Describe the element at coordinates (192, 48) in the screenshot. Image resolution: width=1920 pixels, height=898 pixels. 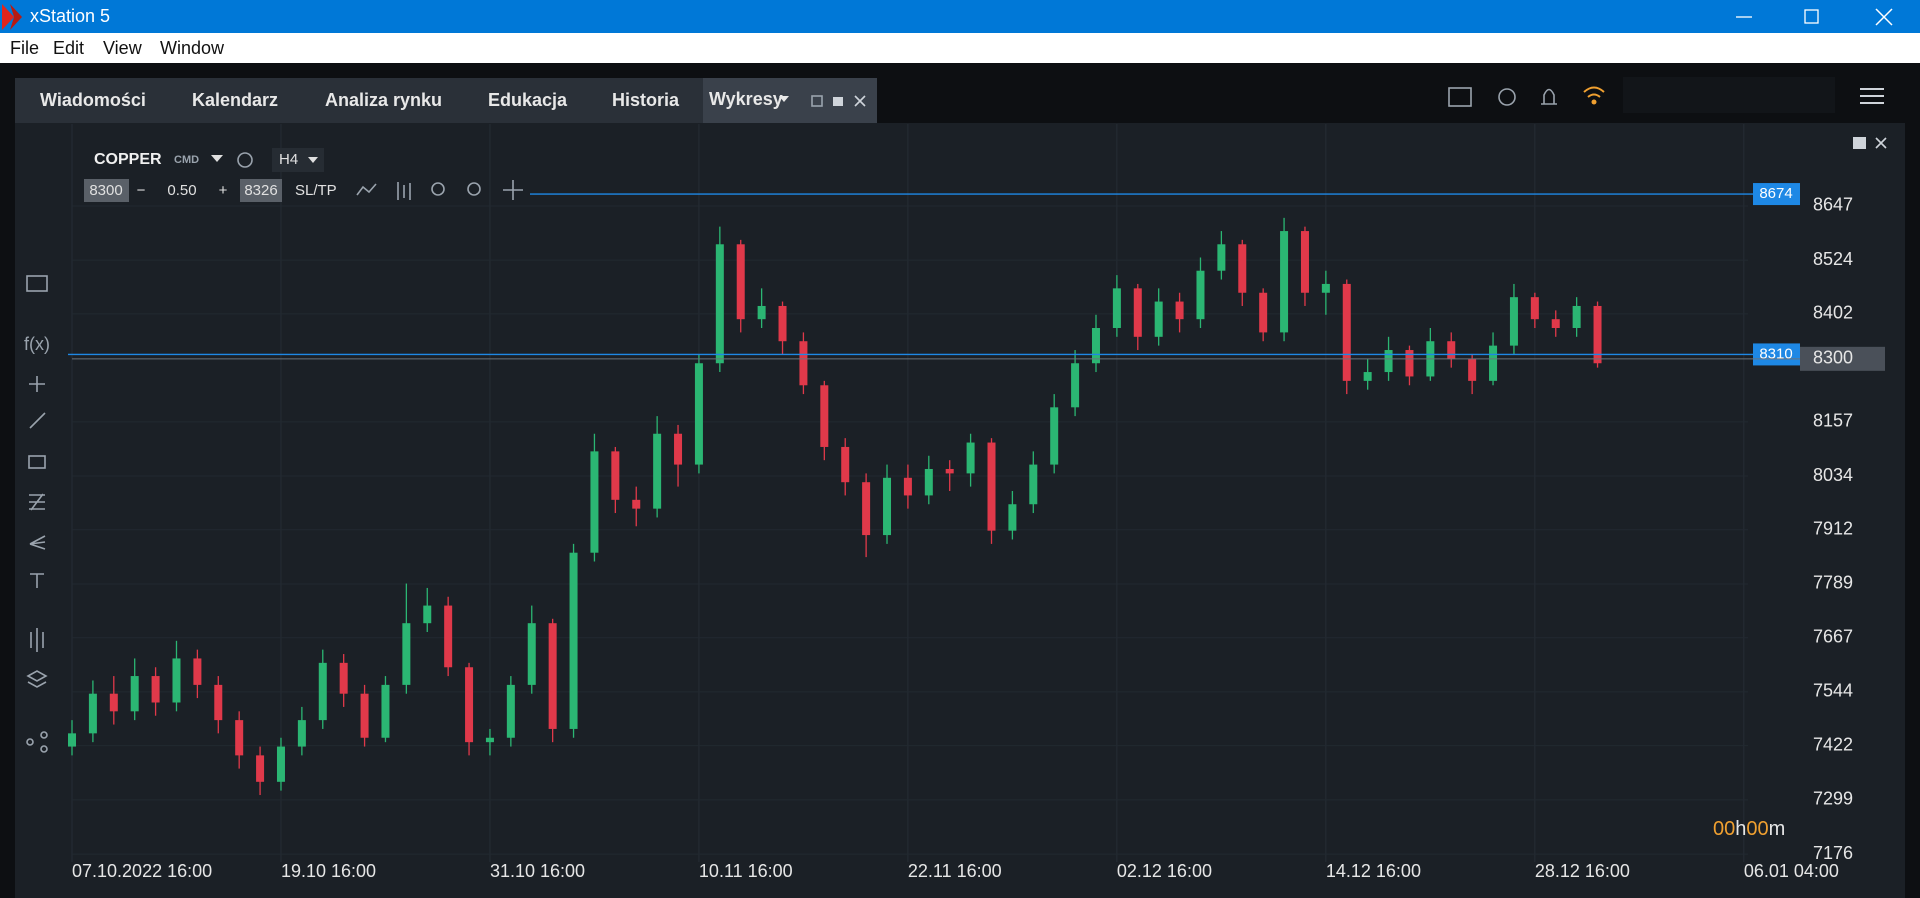
I see `menu-item: Window` at that location.